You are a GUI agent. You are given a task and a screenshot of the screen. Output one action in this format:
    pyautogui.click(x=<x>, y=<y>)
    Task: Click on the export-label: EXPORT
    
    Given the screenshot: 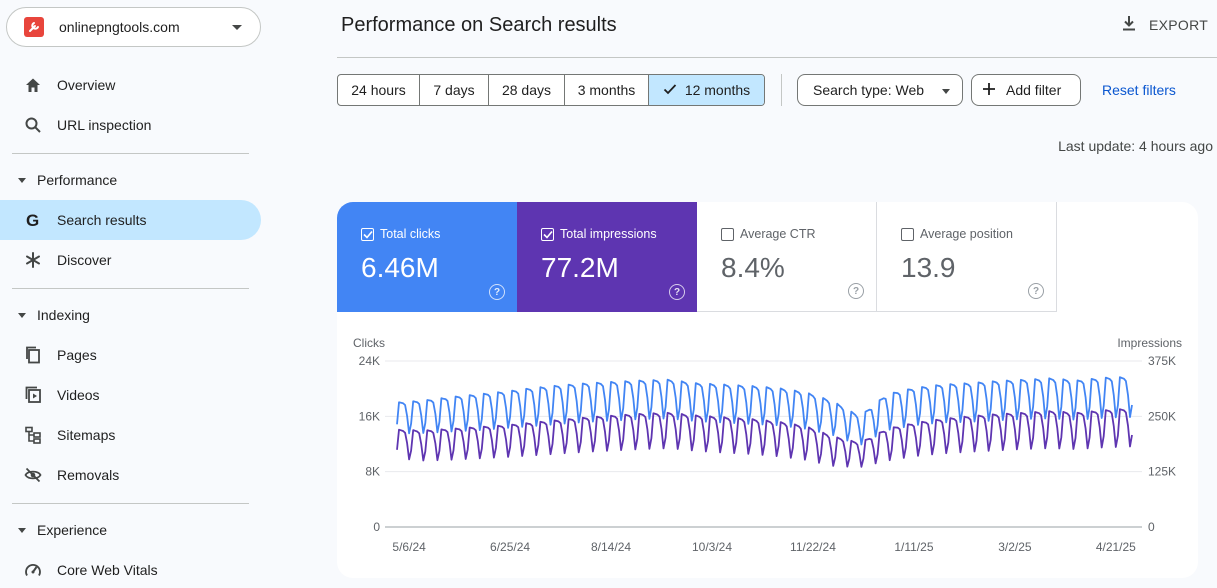 What is the action you would take?
    pyautogui.click(x=1179, y=24)
    